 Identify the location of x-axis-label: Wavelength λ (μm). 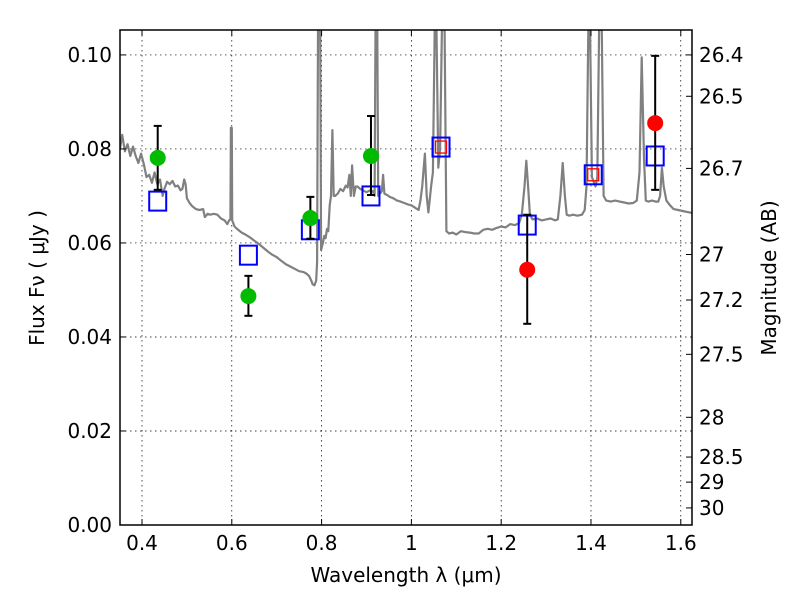
(405, 575).